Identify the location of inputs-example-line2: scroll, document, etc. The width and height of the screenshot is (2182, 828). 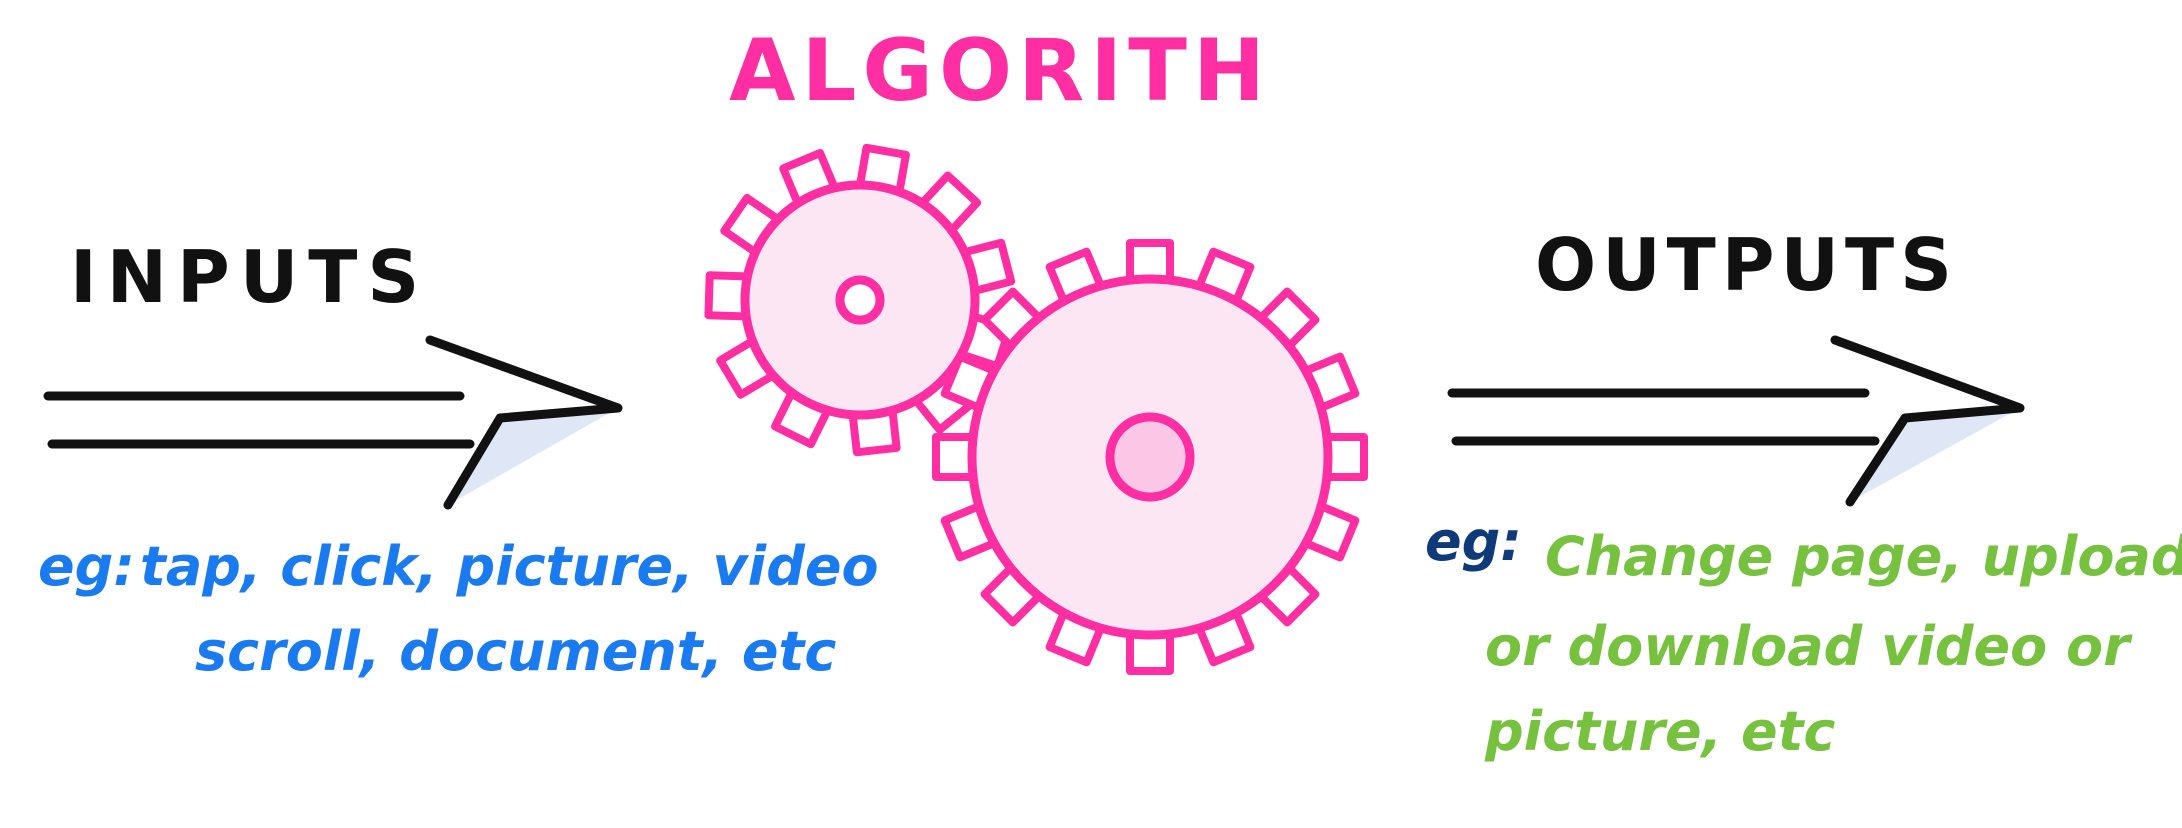
(515, 651).